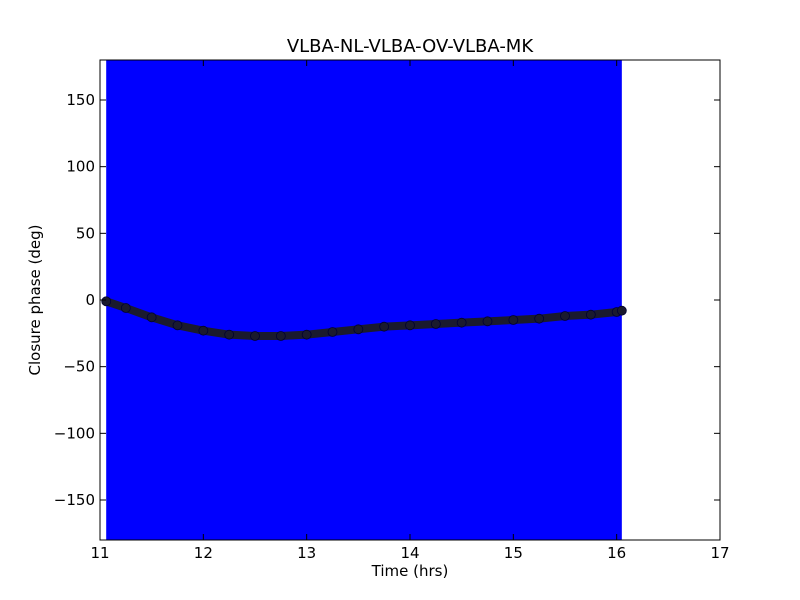 Image resolution: width=800 pixels, height=600 pixels. What do you see at coordinates (74, 433) in the screenshot?
I see `y-tick-label: −100` at bounding box center [74, 433].